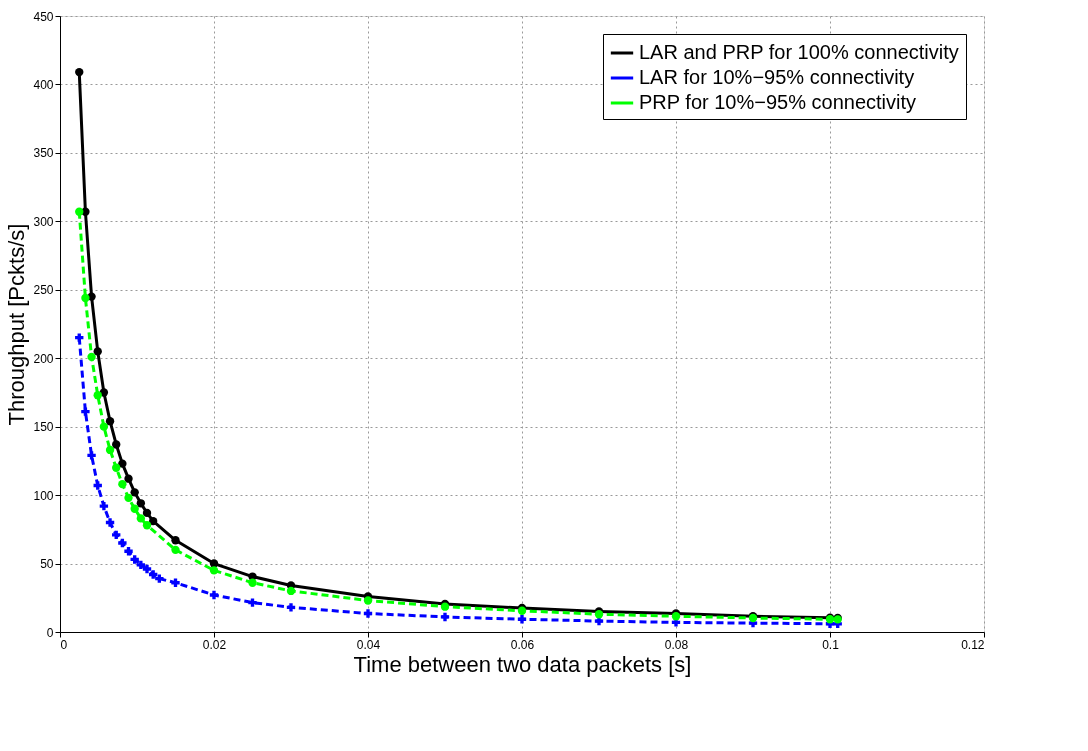 The image size is (1088, 751). Describe the element at coordinates (777, 77) in the screenshot. I see `legend-label: LAR for 10%−95% connectivity` at that location.